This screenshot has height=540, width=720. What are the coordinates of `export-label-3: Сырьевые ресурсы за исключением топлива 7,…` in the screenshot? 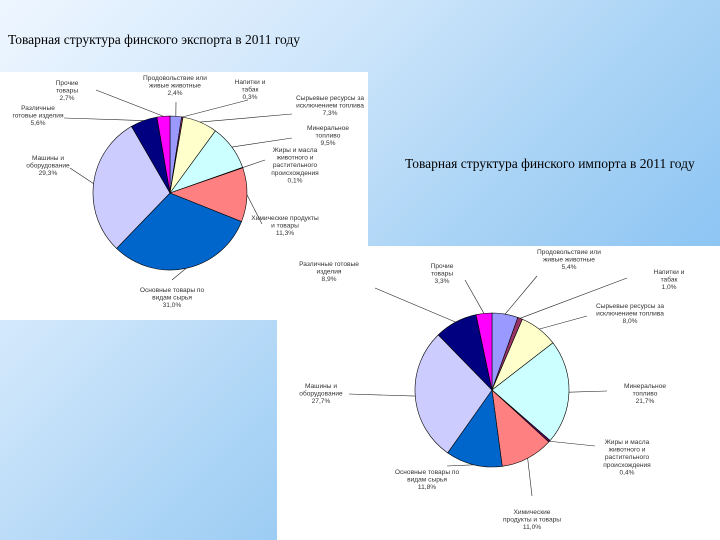 It's located at (330, 106).